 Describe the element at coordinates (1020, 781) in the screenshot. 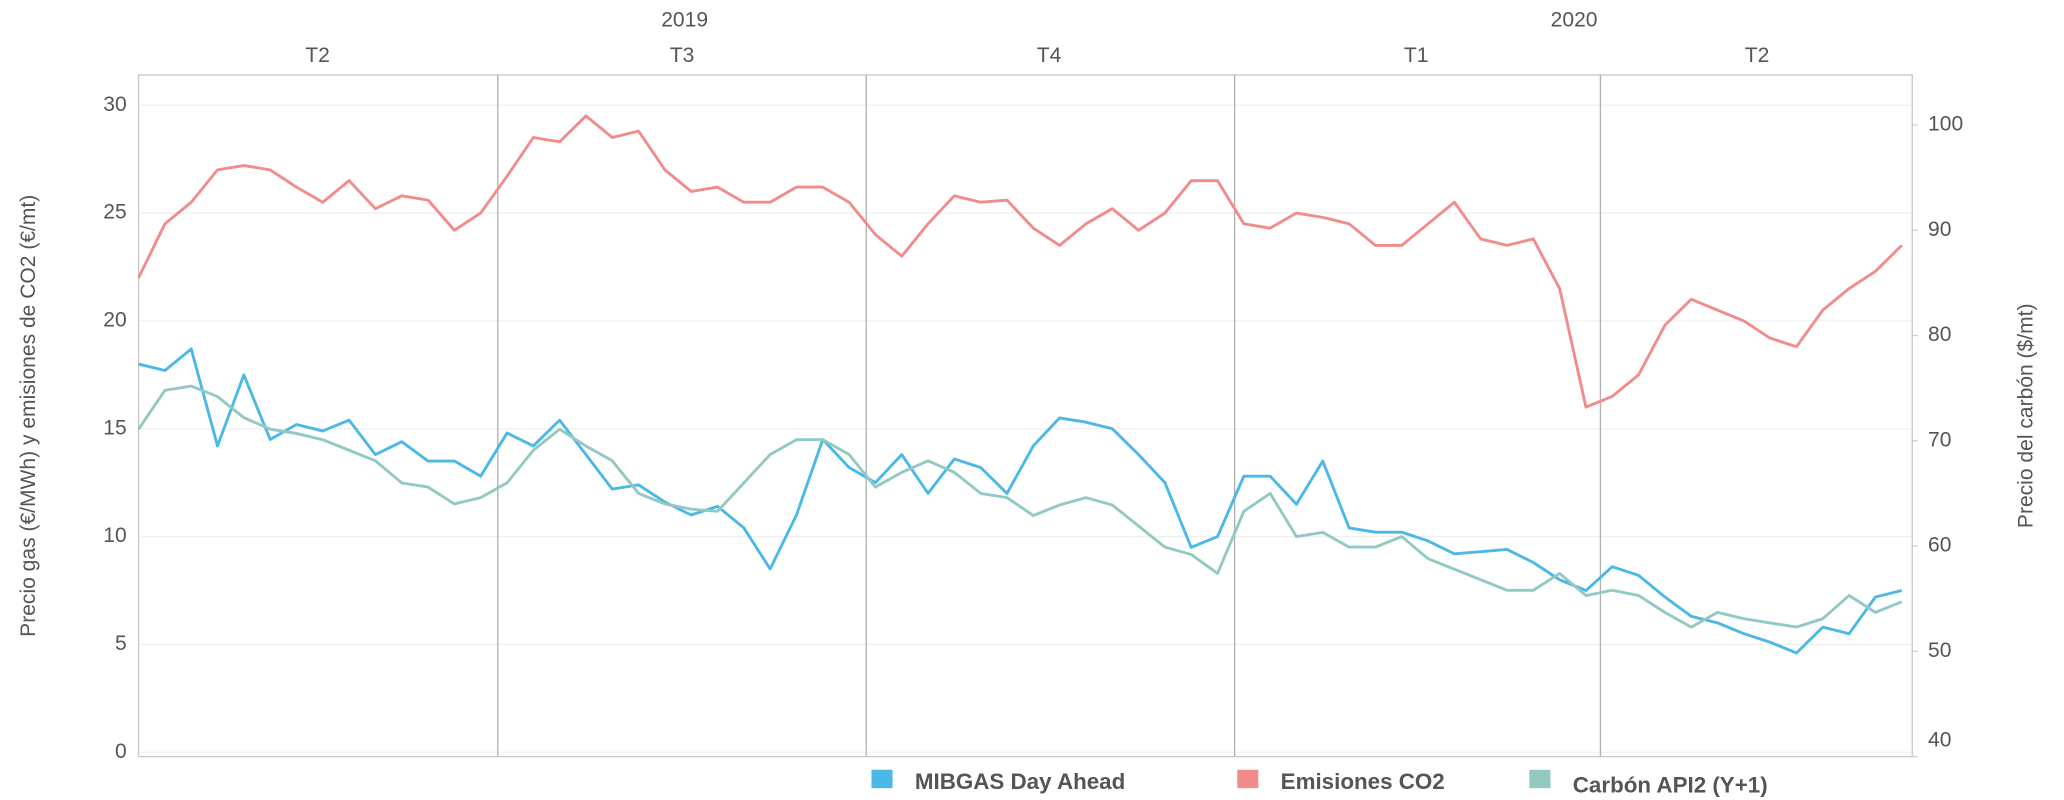

I see `legend-label: MIBGAS Day Ahead` at that location.